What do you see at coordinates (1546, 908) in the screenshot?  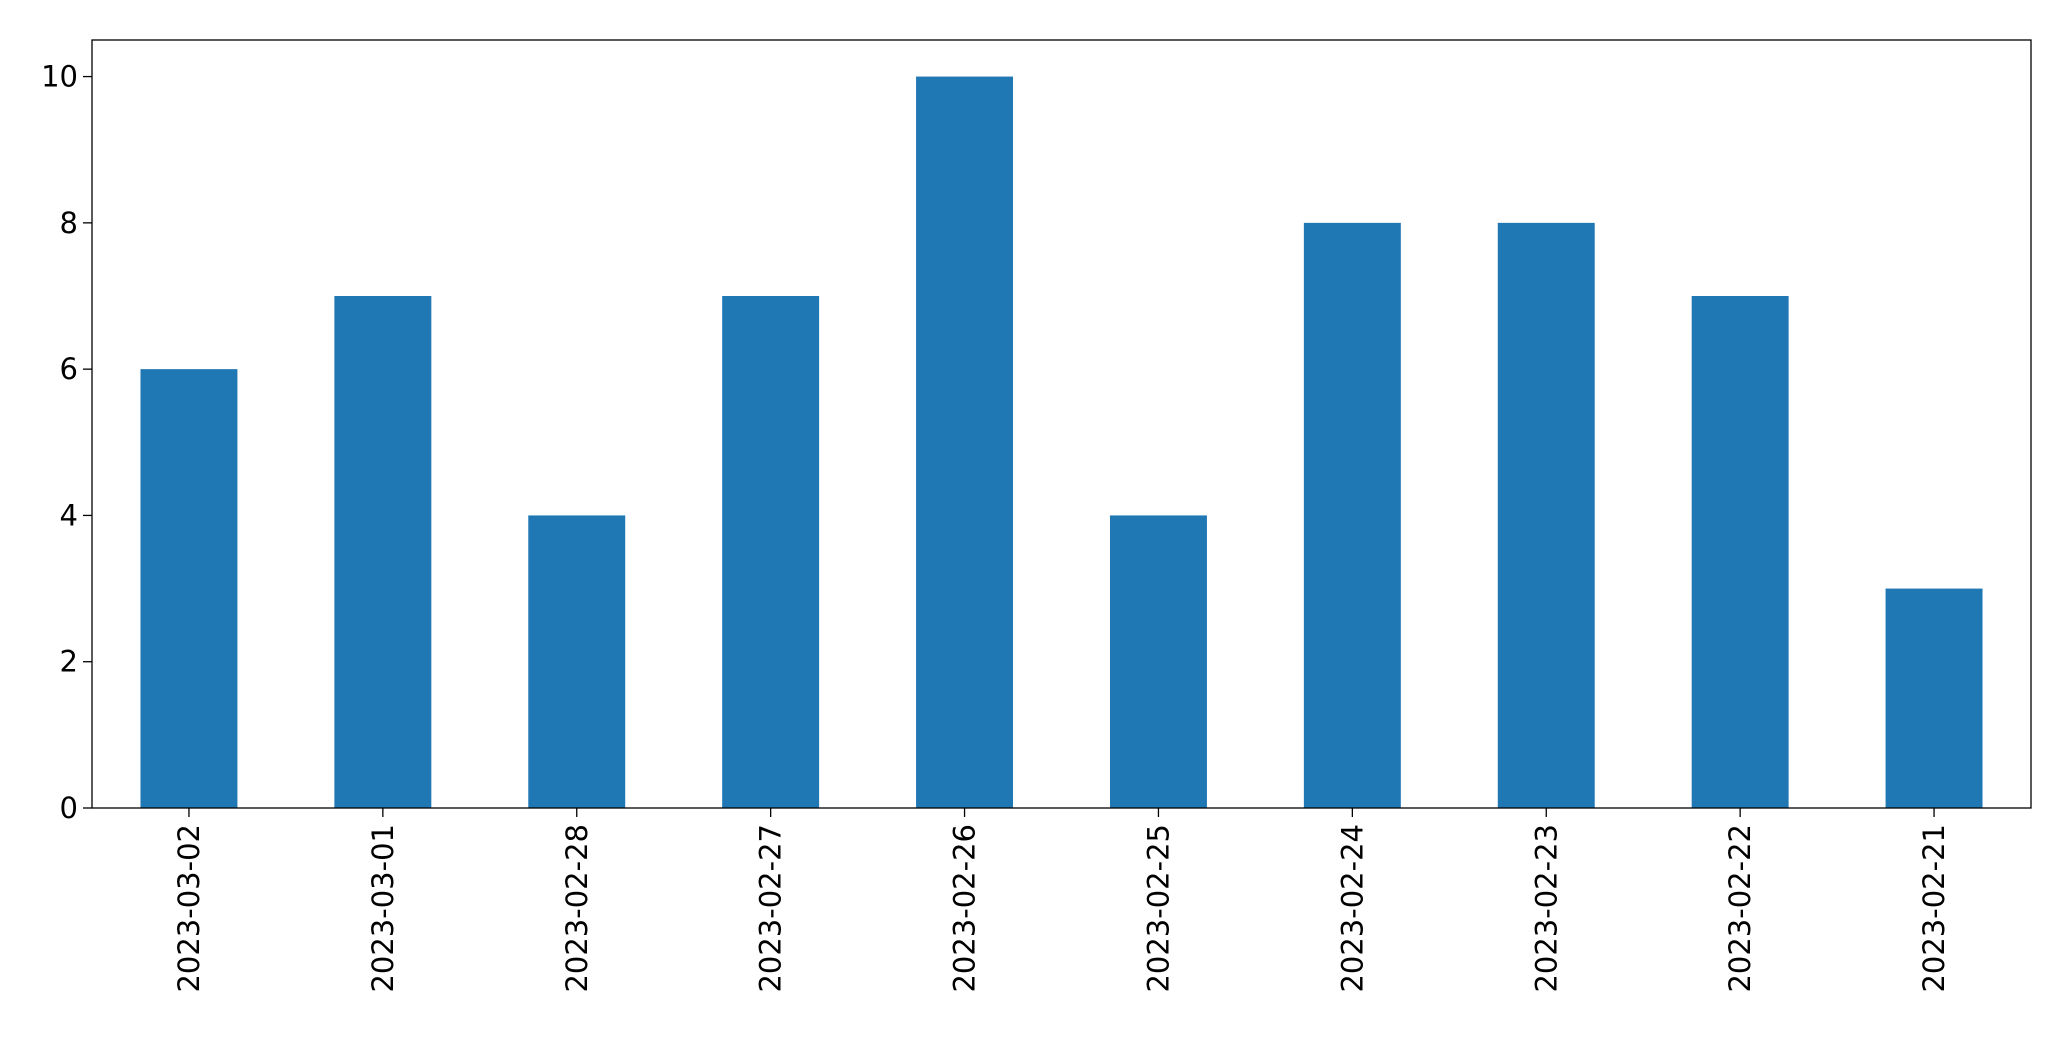 I see `x-tick-label: 2023-02-23` at bounding box center [1546, 908].